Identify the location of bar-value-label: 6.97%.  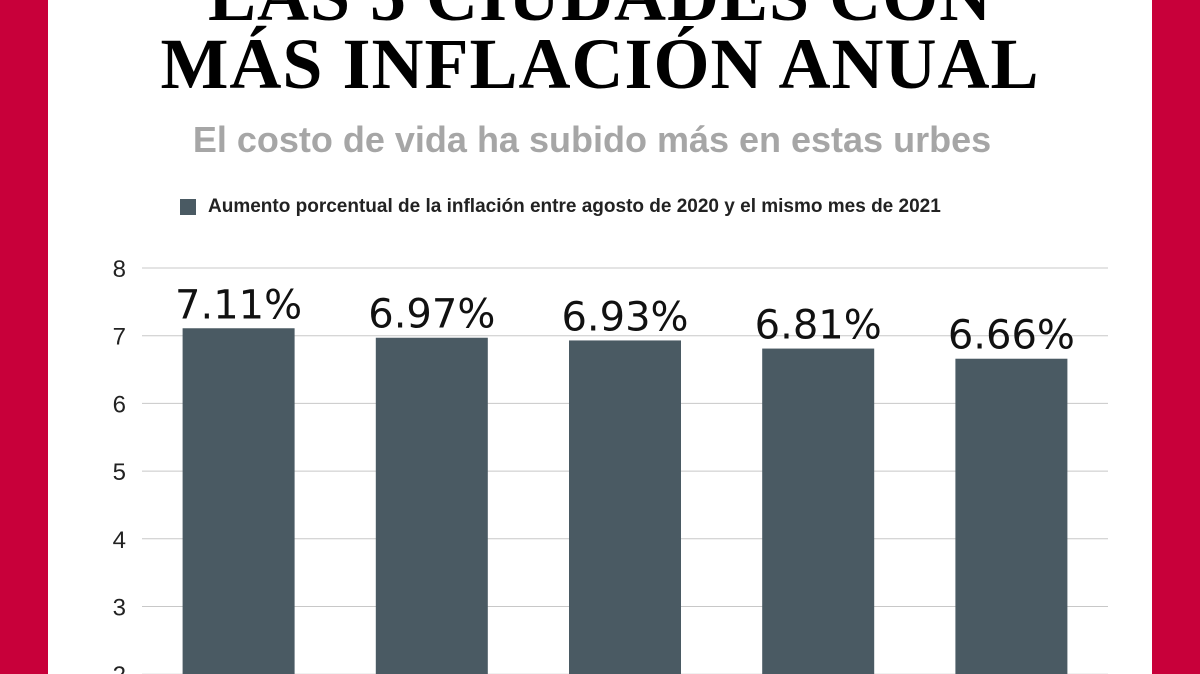
(431, 315).